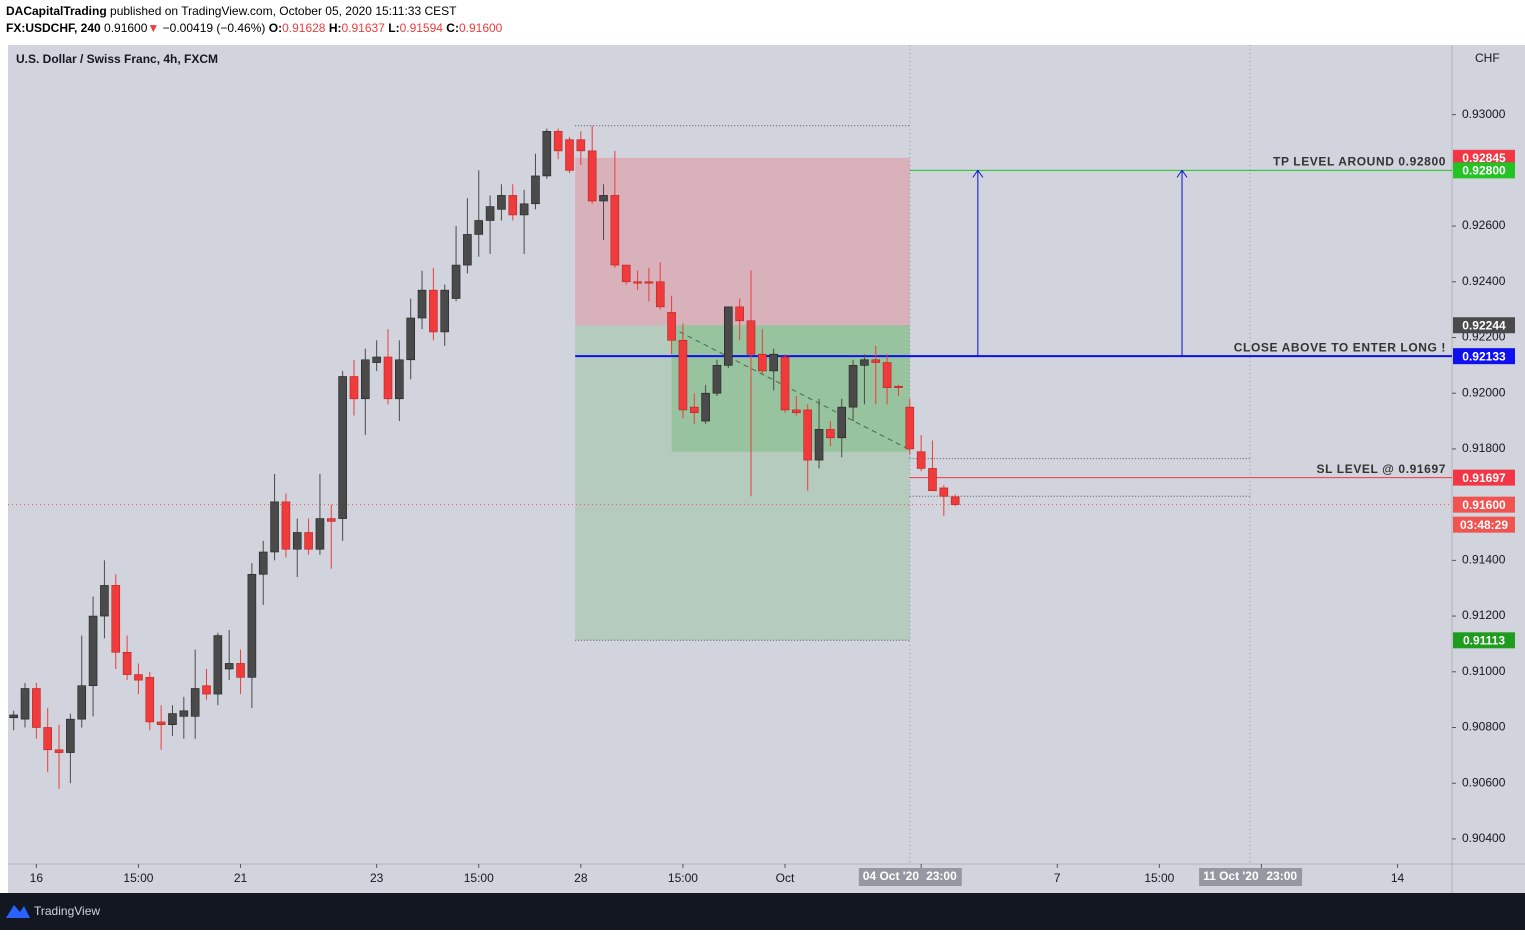 This screenshot has width=1525, height=935. What do you see at coordinates (364, 28) in the screenshot?
I see `h: 0.91637` at bounding box center [364, 28].